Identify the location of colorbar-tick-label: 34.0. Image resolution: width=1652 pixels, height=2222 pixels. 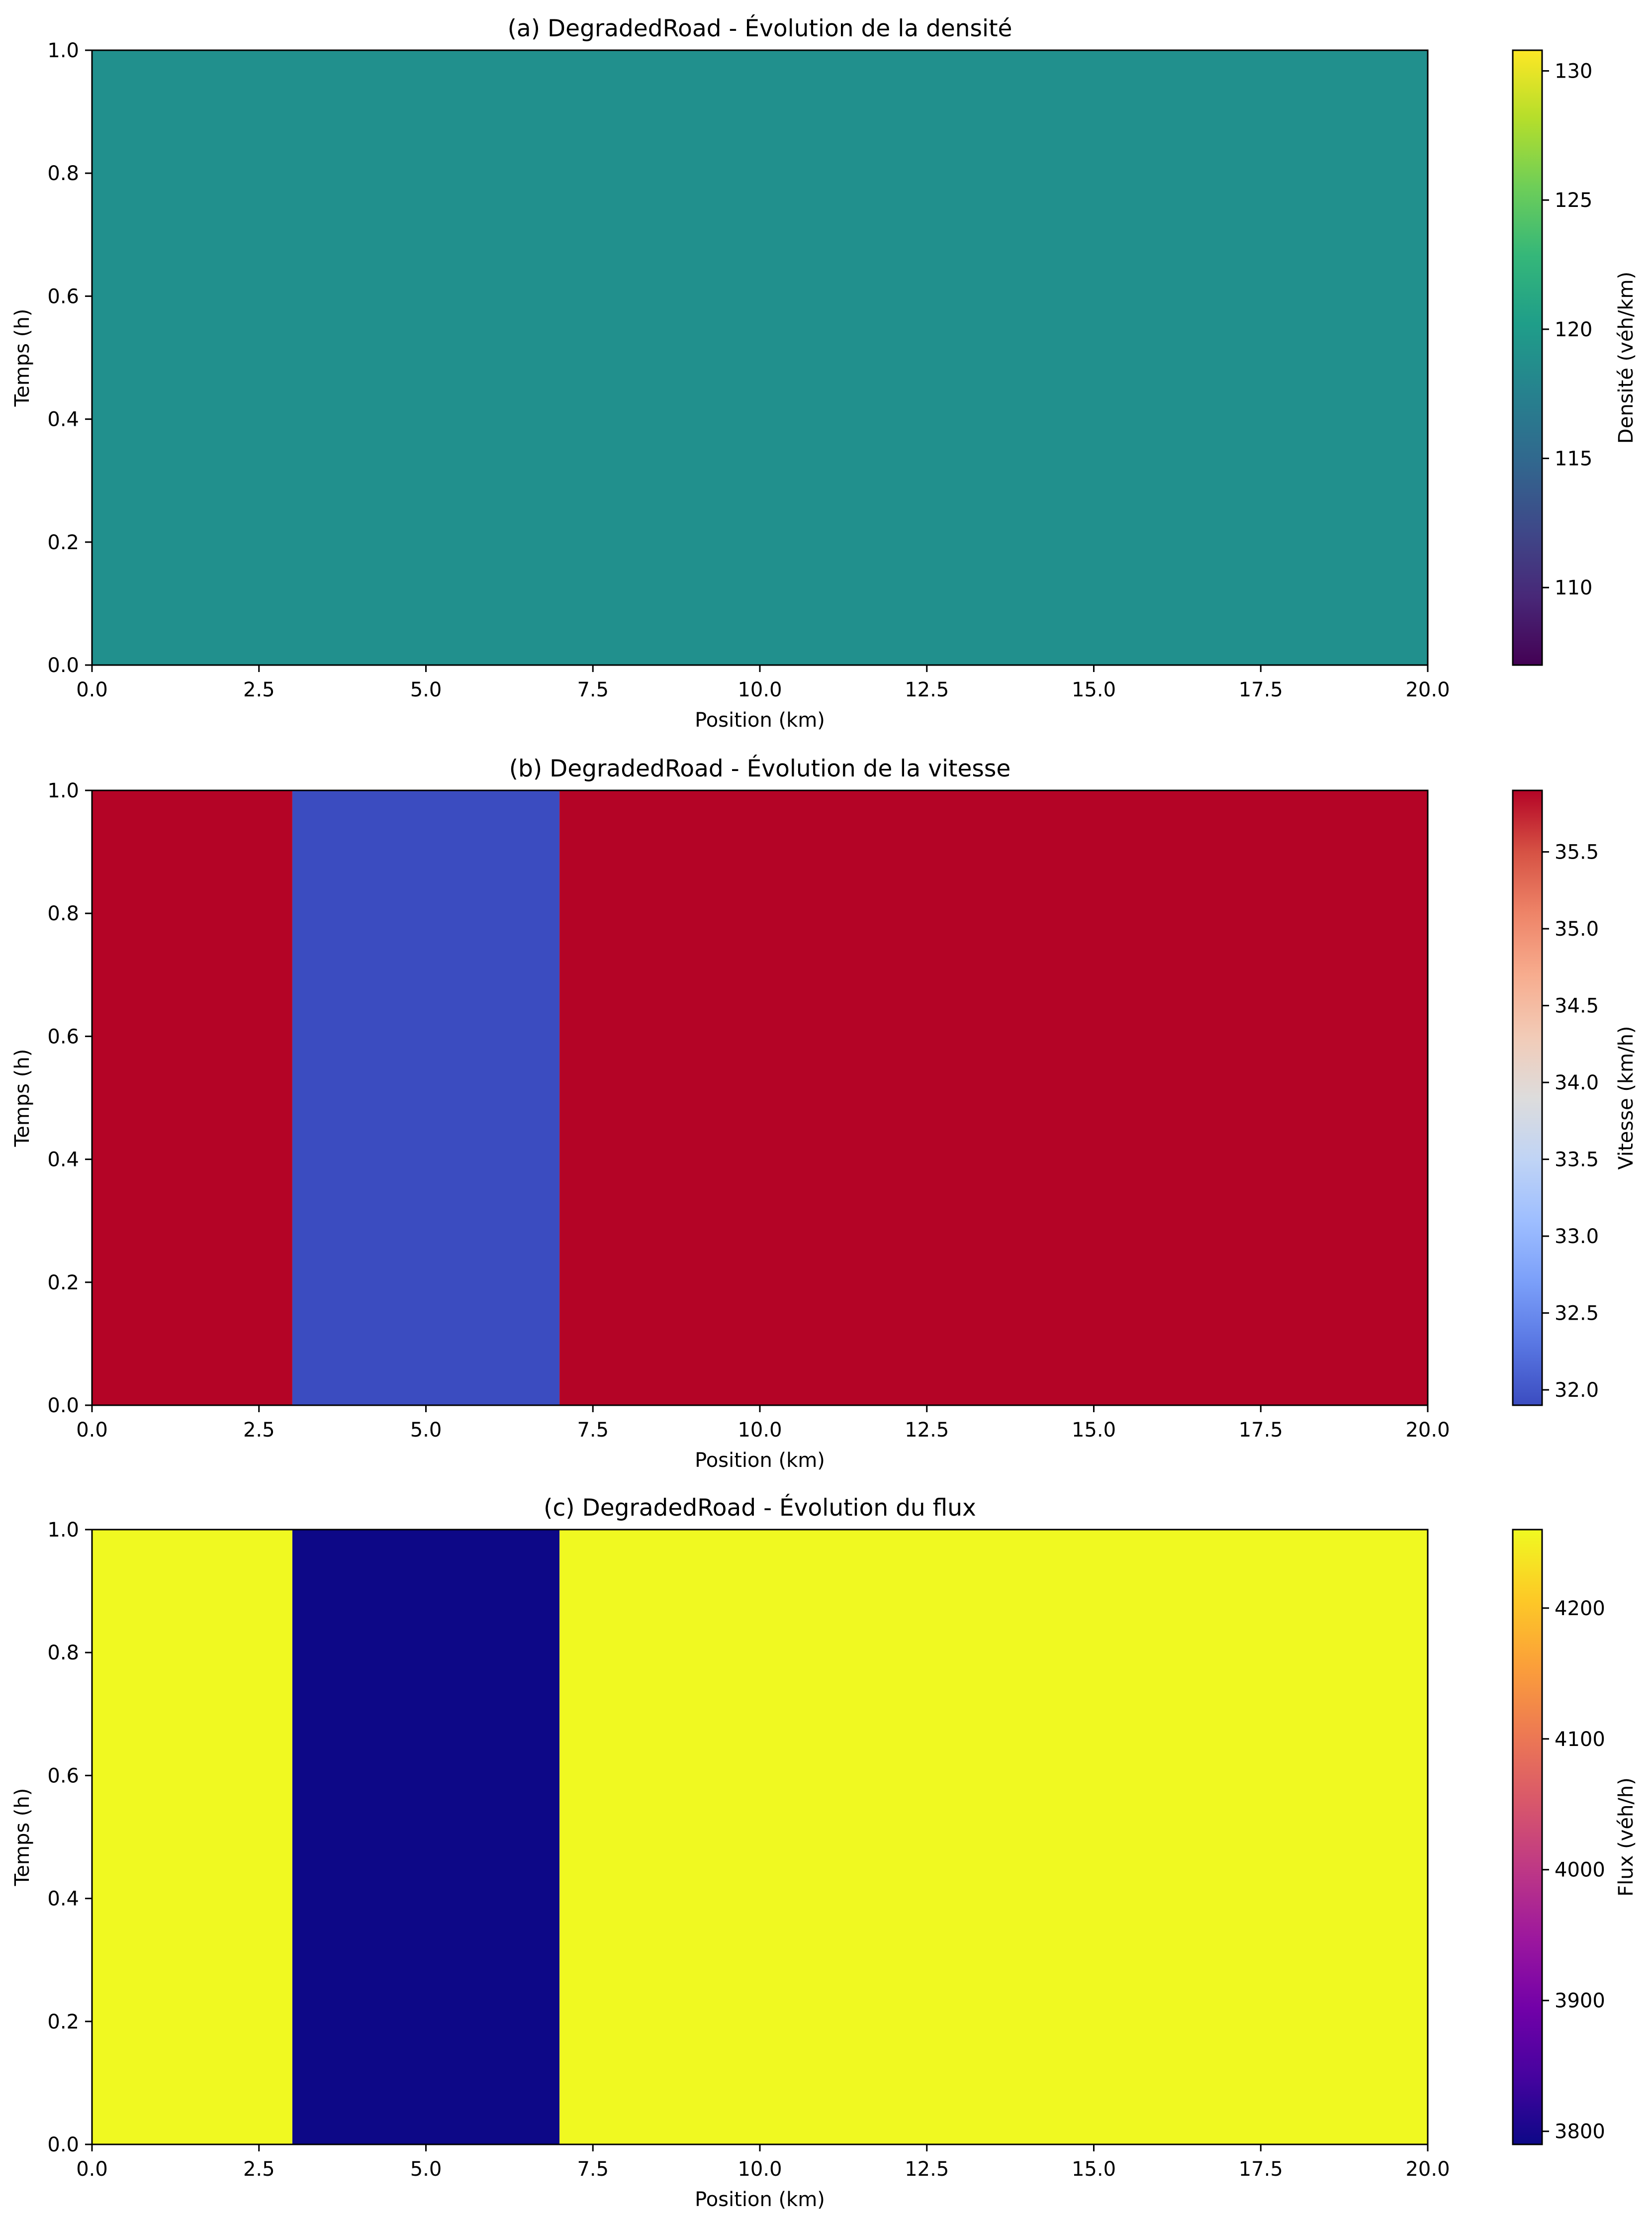
(1577, 1082).